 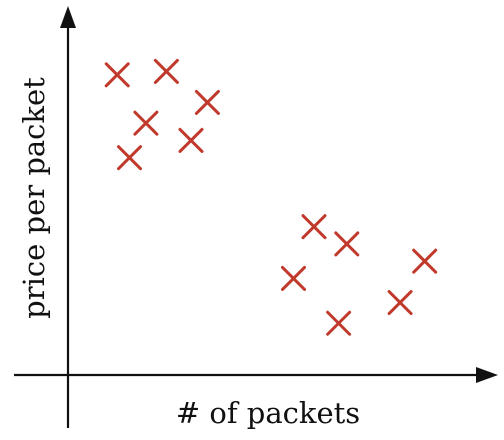 I want to click on x-axis-label: # of packets, so click(x=268, y=413).